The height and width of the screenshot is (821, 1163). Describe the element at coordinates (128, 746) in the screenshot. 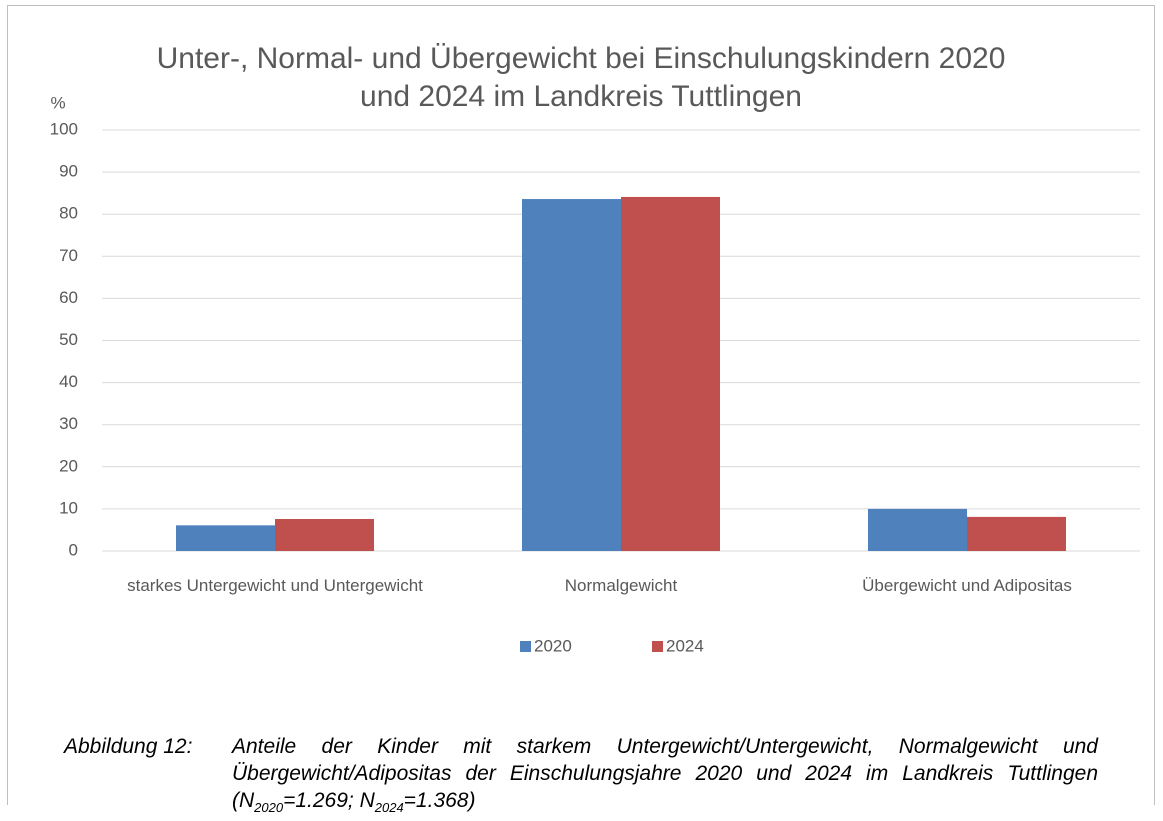

I see `caption-label: Abbildung 12:` at that location.